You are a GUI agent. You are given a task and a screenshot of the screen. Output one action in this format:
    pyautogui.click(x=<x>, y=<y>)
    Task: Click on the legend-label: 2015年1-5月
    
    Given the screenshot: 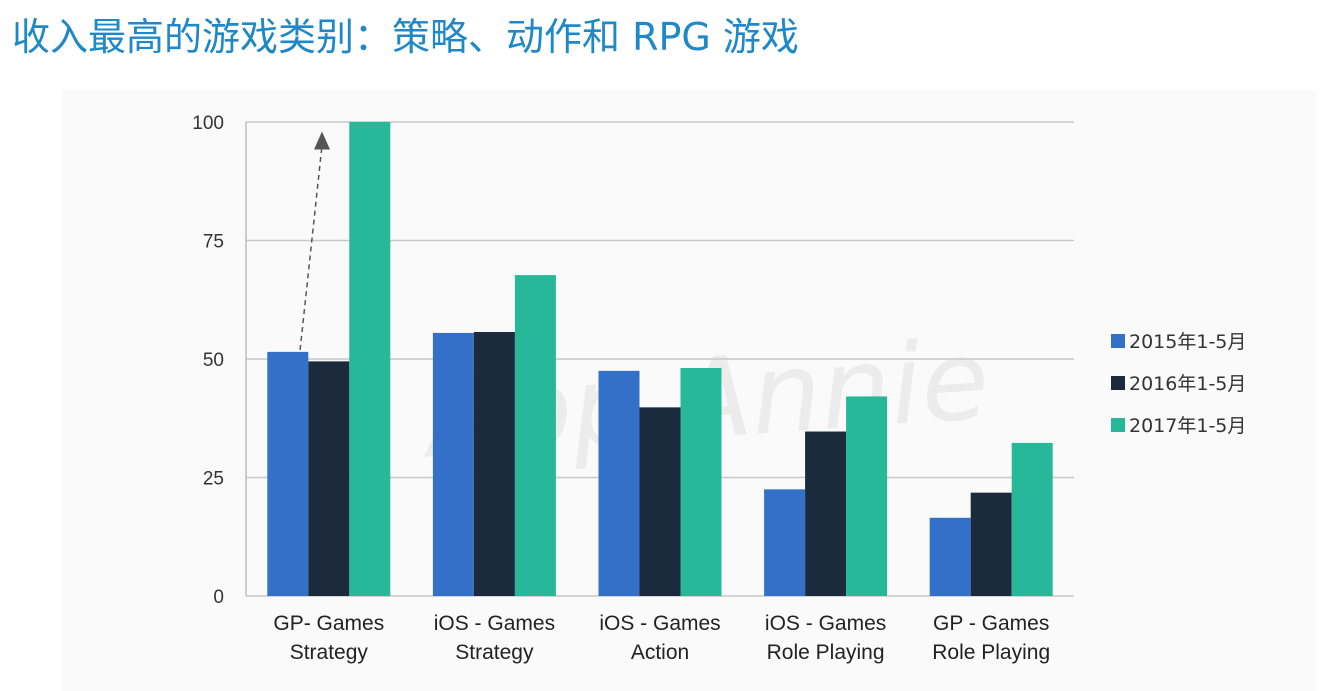 What is the action you would take?
    pyautogui.click(x=1187, y=342)
    